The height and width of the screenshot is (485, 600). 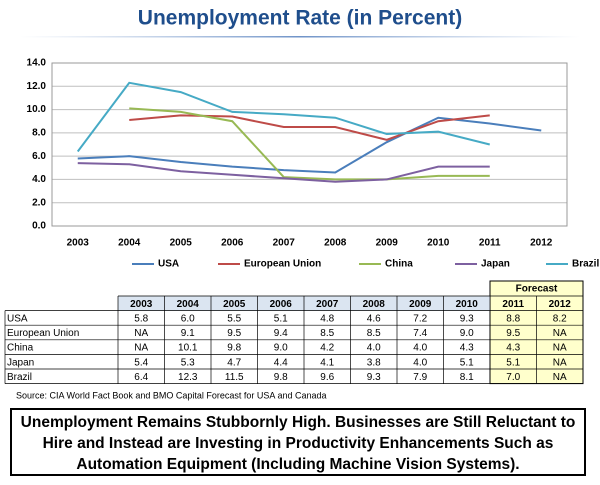 I want to click on table-header: 2011, so click(x=513, y=304).